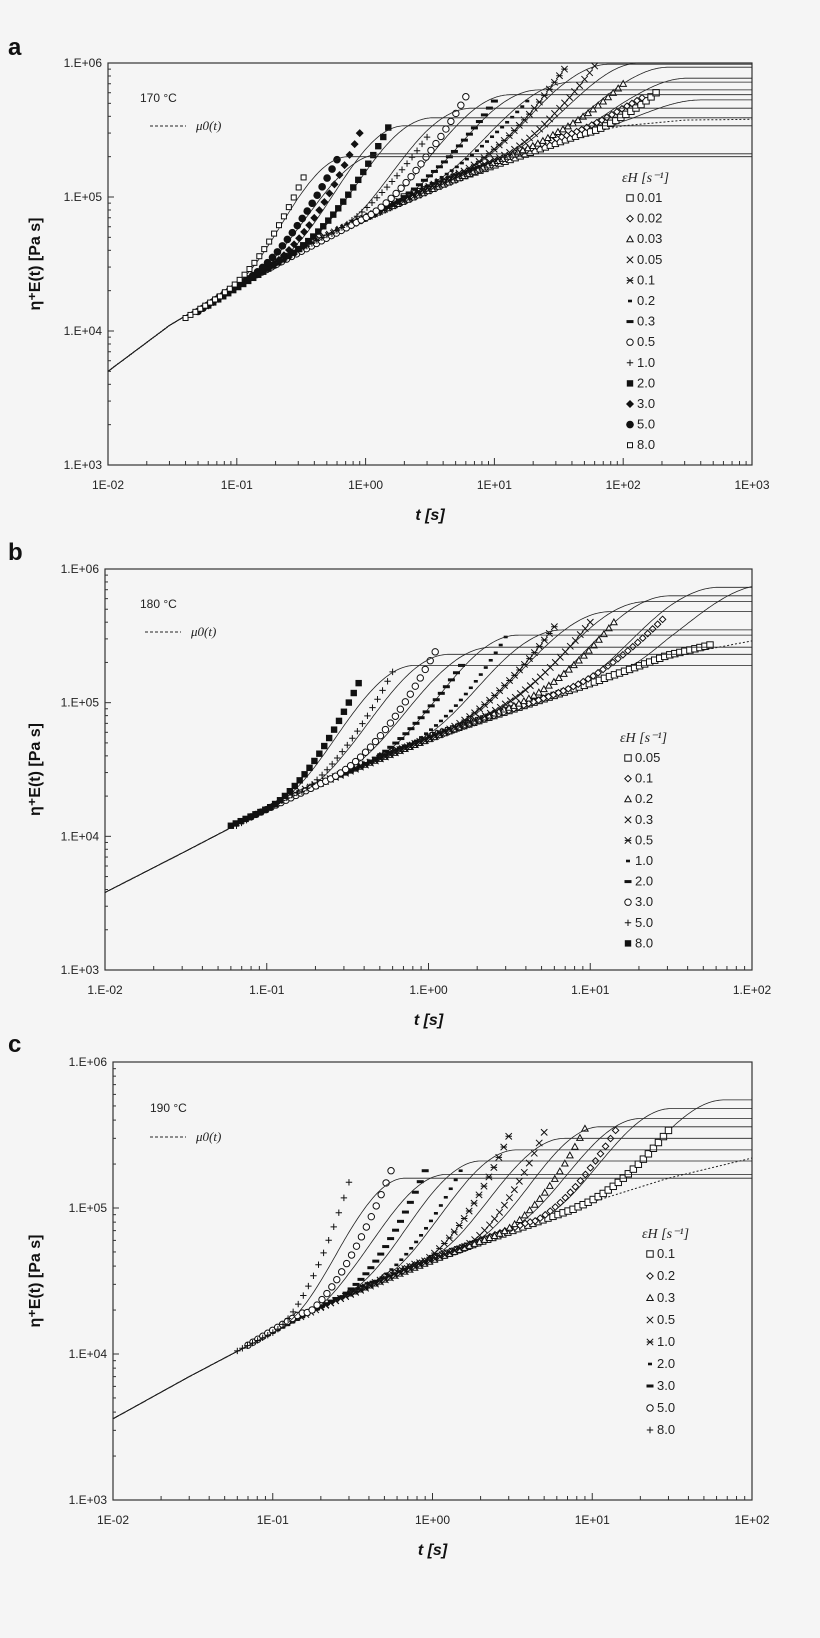 The image size is (820, 1638). I want to click on legend-item: 0.3, so click(638, 819).